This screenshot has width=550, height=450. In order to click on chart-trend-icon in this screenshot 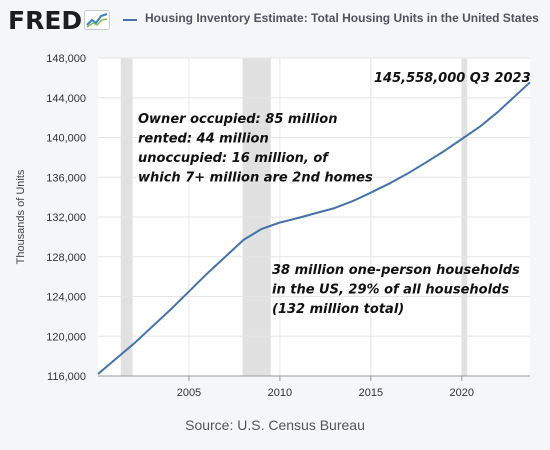, I will do `click(97, 20)`.